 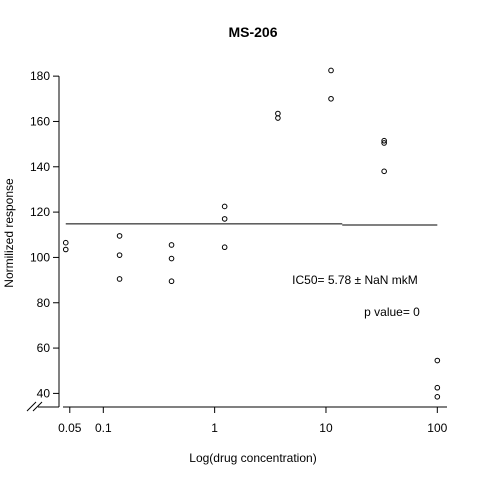 I want to click on x-axis: 0.05 0.1 1 10 100, so click(x=237, y=418).